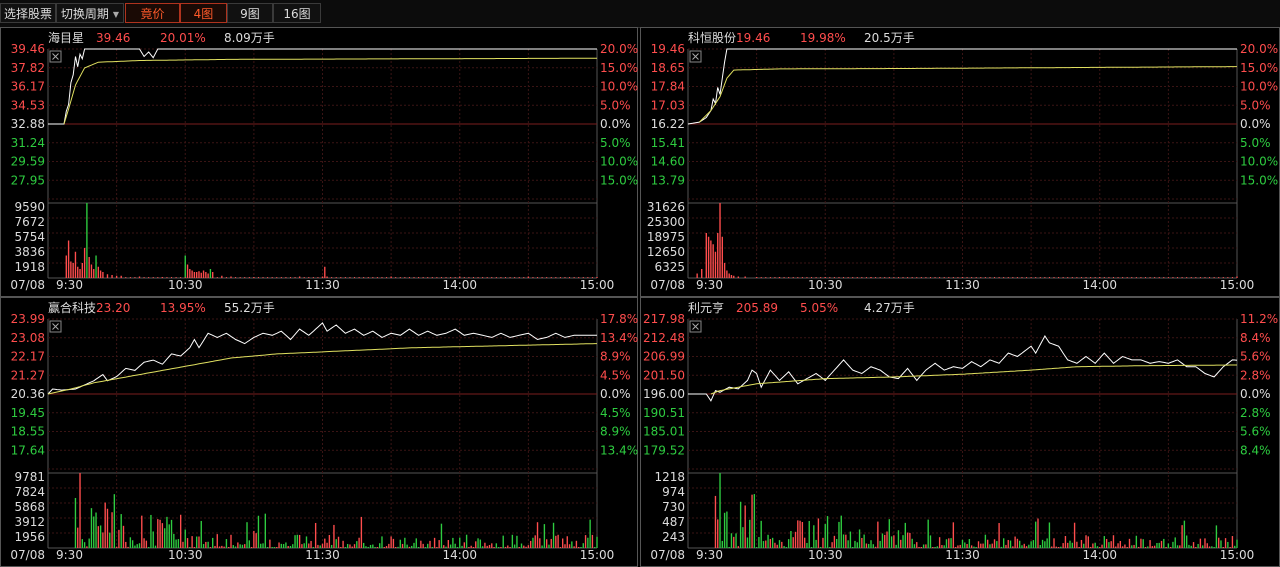 The width and height of the screenshot is (1280, 567). Describe the element at coordinates (203, 13) in the screenshot. I see `grid4-button: 4图` at that location.